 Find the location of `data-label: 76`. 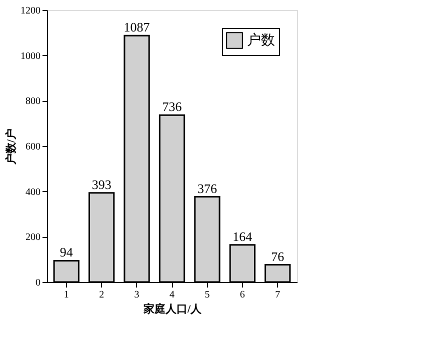

data-label: 76 is located at coordinates (278, 256).